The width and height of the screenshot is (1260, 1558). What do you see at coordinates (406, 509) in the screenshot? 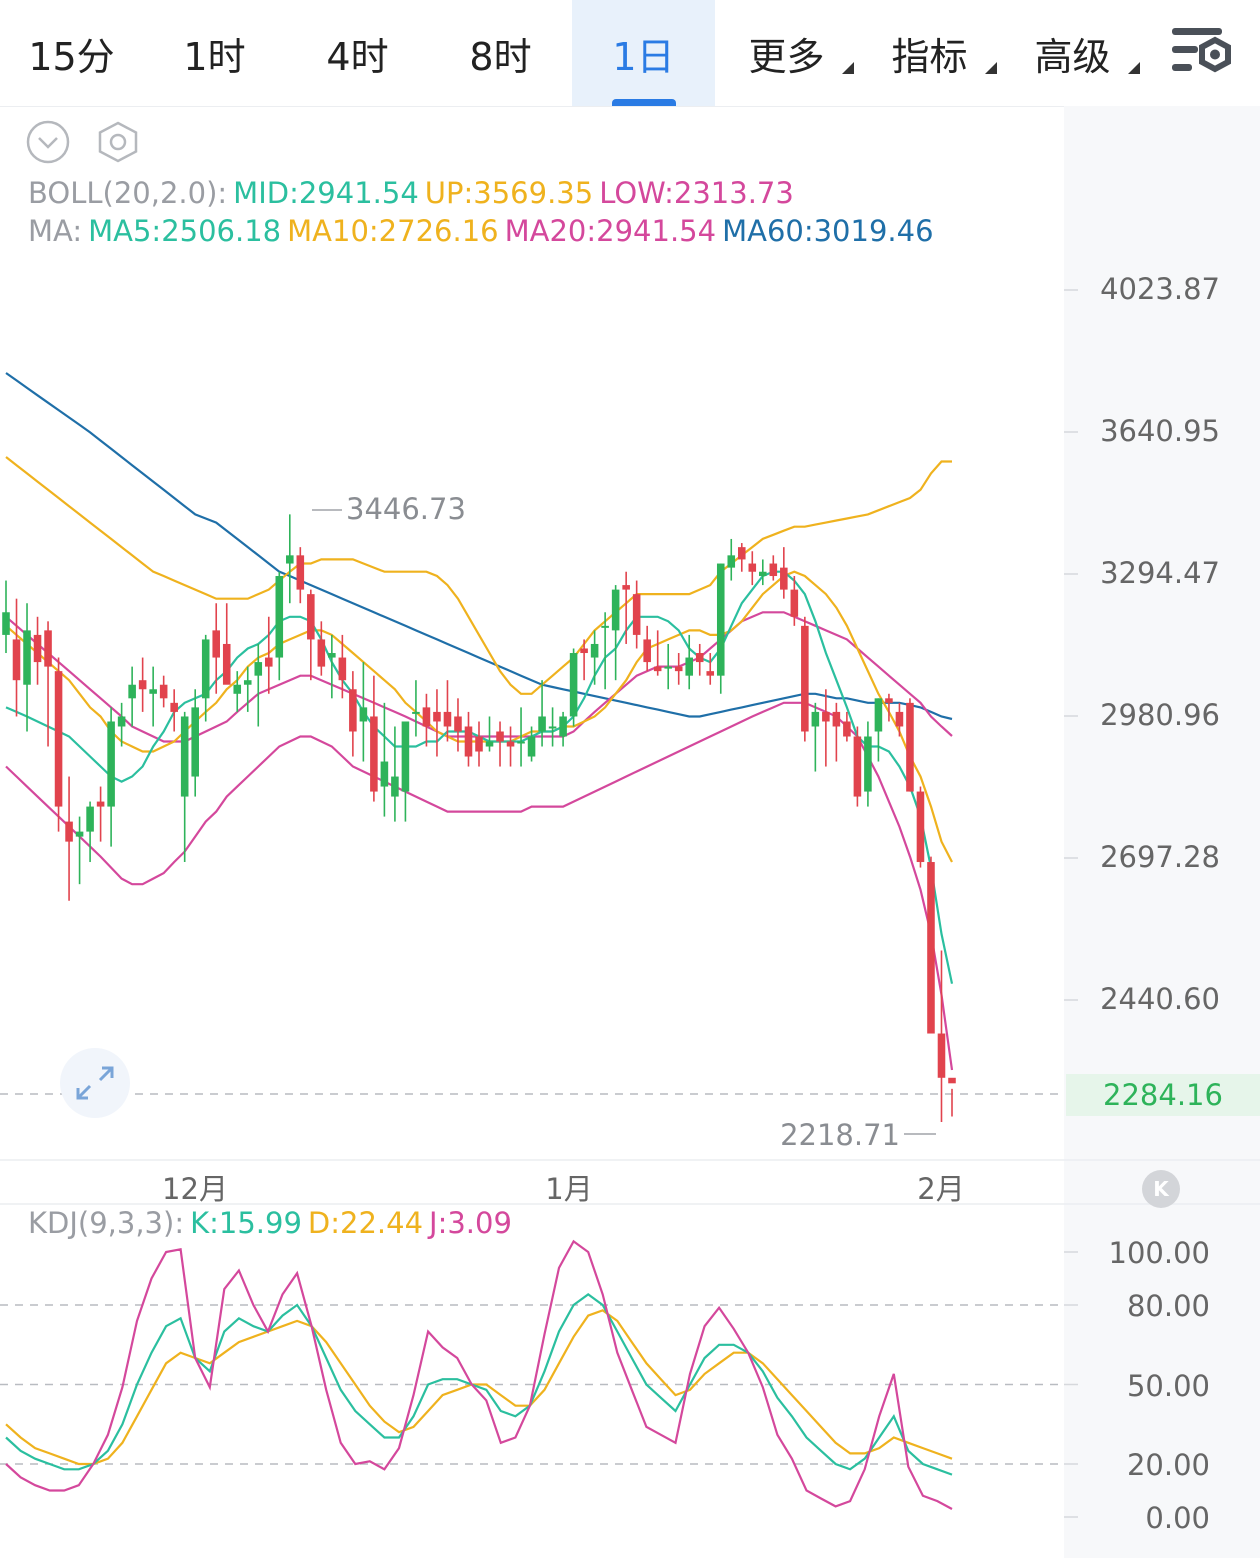
I see `high-marker-label: 3446.73` at bounding box center [406, 509].